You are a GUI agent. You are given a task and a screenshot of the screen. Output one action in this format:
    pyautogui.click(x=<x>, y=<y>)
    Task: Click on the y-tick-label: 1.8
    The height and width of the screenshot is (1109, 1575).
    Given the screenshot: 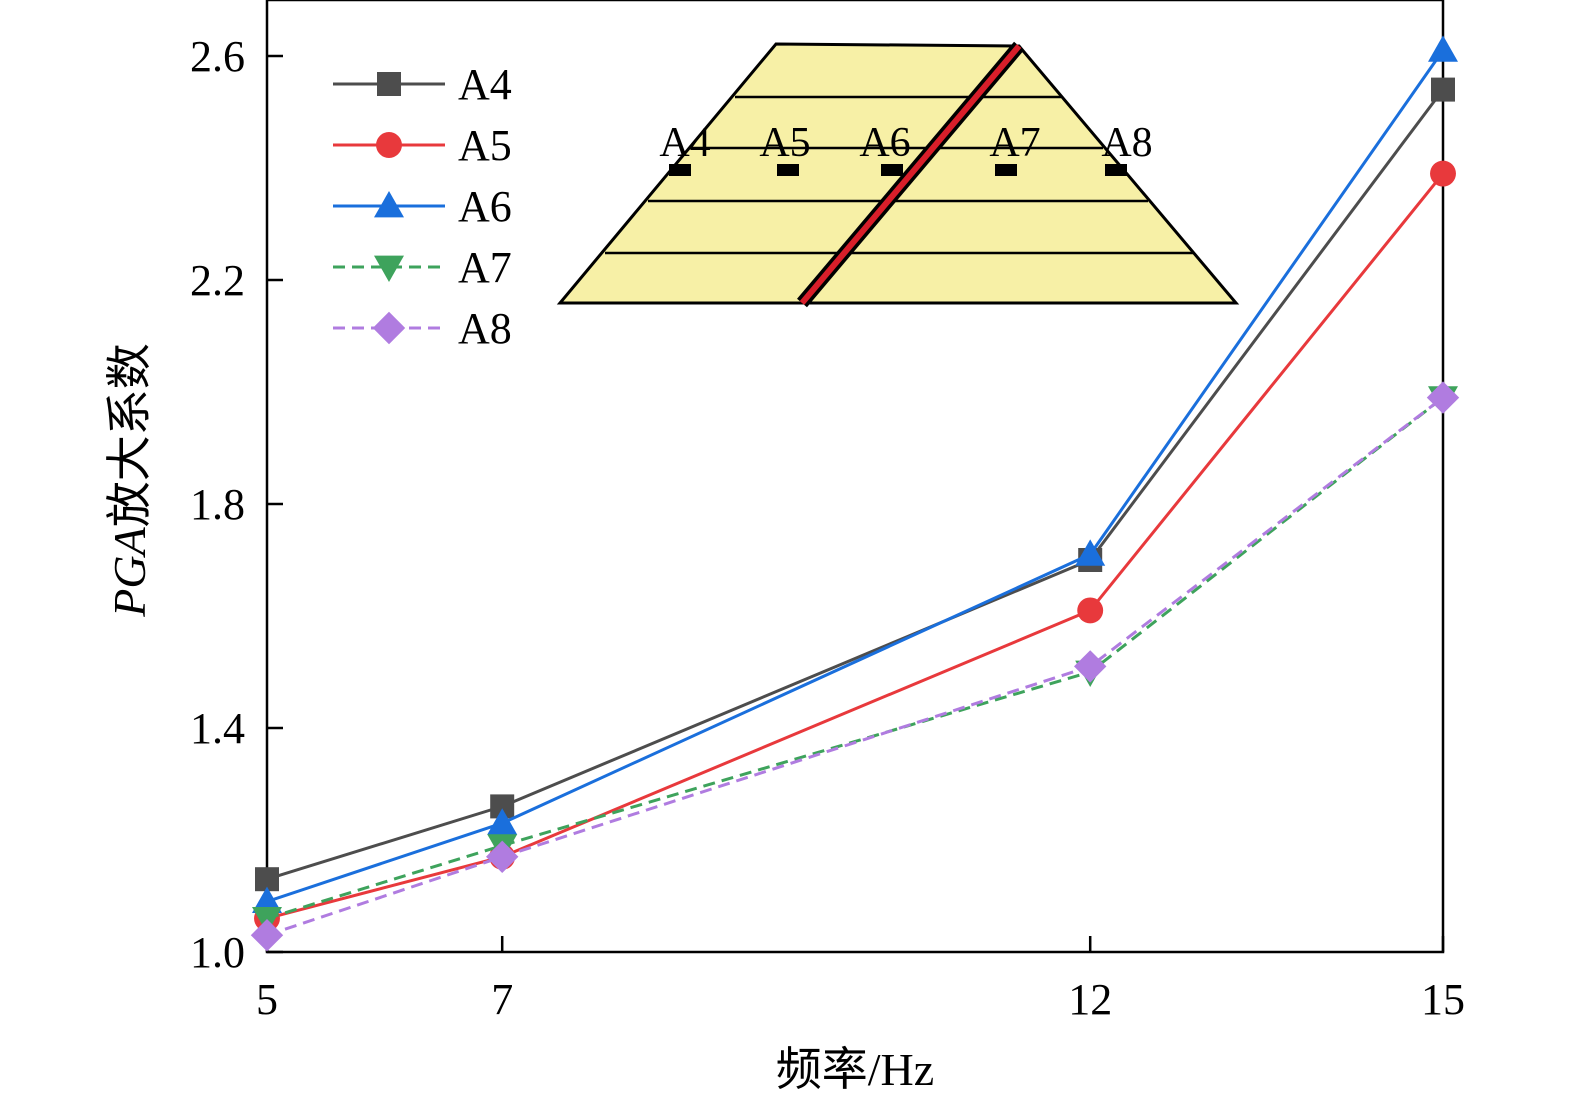 What is the action you would take?
    pyautogui.click(x=217, y=504)
    